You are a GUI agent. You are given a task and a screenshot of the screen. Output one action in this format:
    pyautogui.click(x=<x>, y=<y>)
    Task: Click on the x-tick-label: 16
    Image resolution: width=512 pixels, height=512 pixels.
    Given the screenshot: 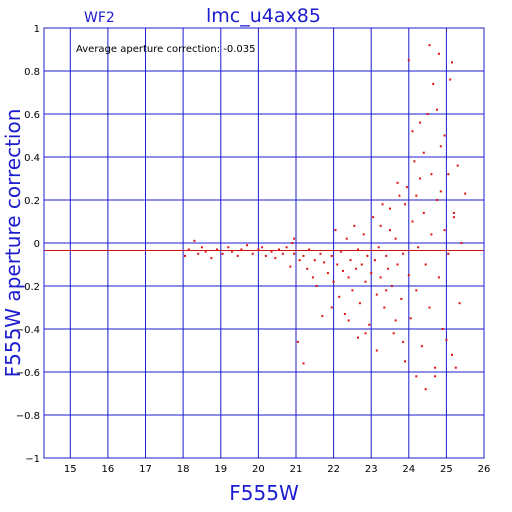 What is the action you would take?
    pyautogui.click(x=108, y=469)
    